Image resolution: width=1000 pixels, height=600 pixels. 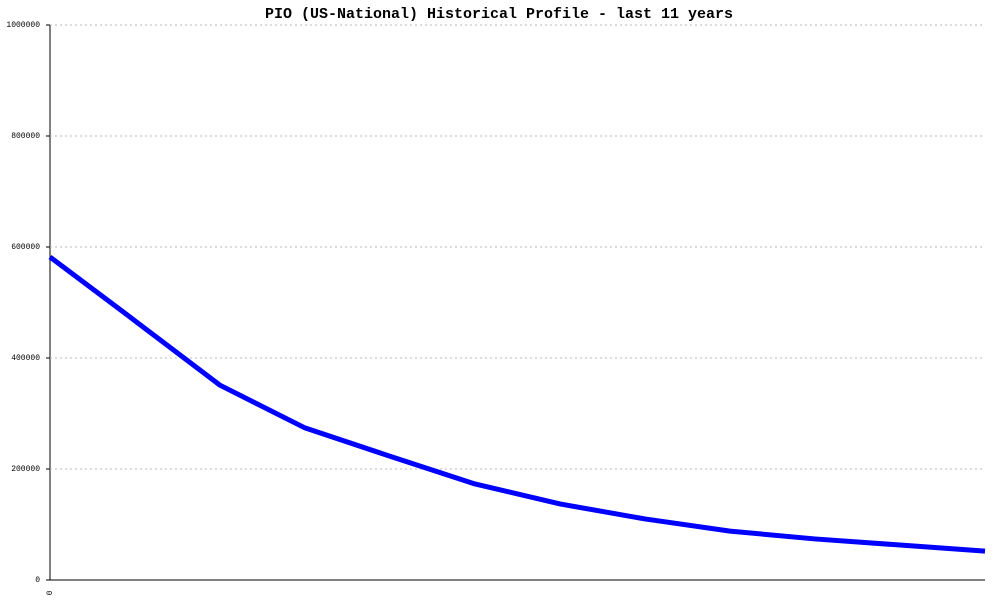 I want to click on x-tick-label: 0, so click(x=50, y=592).